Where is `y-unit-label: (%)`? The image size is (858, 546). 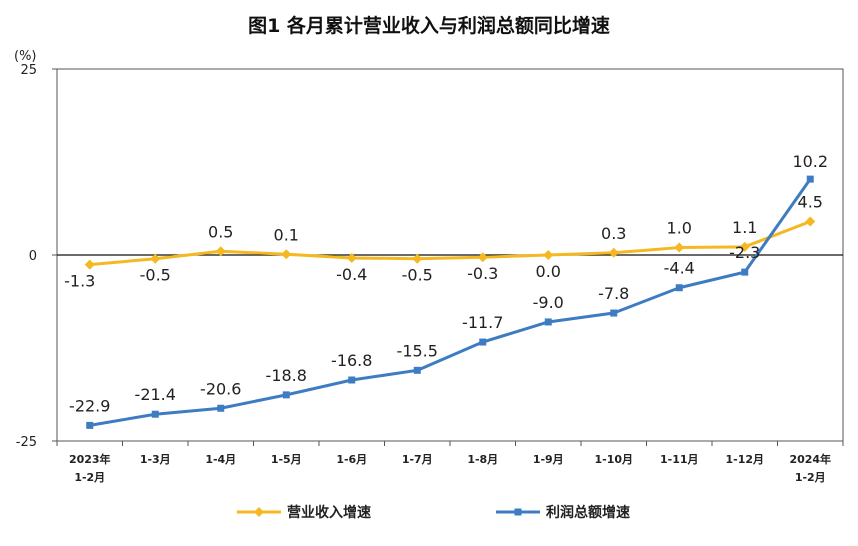
y-unit-label: (%) is located at coordinates (25, 56).